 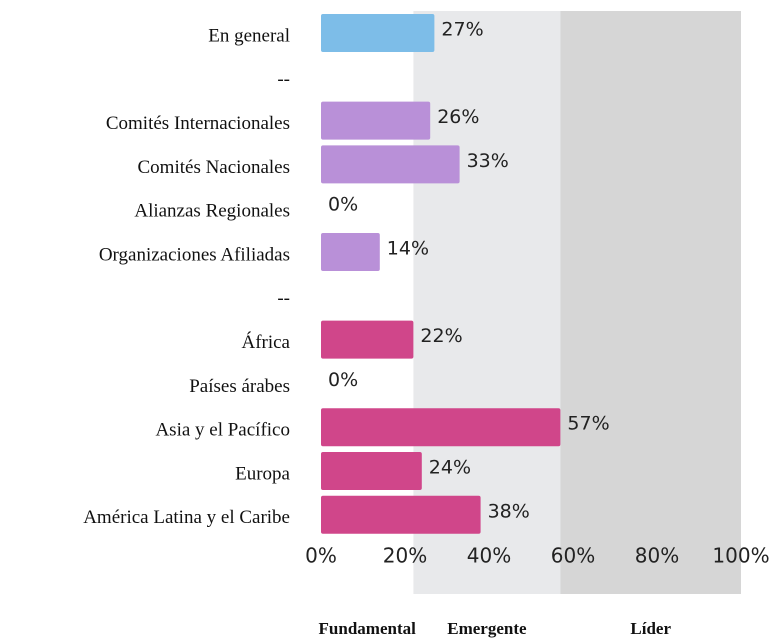 I want to click on y-tick-label: Comités Nacionales, so click(x=214, y=167).